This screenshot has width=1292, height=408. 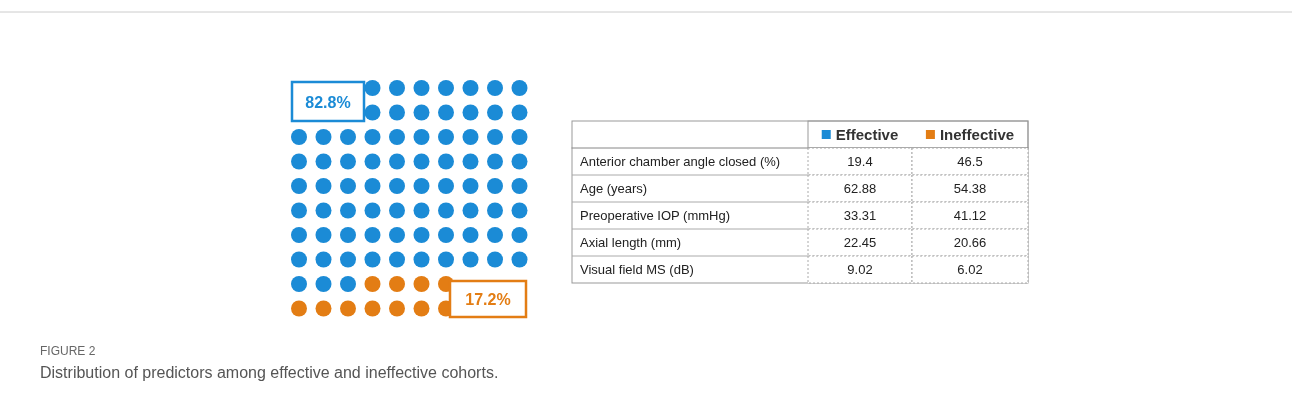 I want to click on data-label: 46.5, so click(x=970, y=161).